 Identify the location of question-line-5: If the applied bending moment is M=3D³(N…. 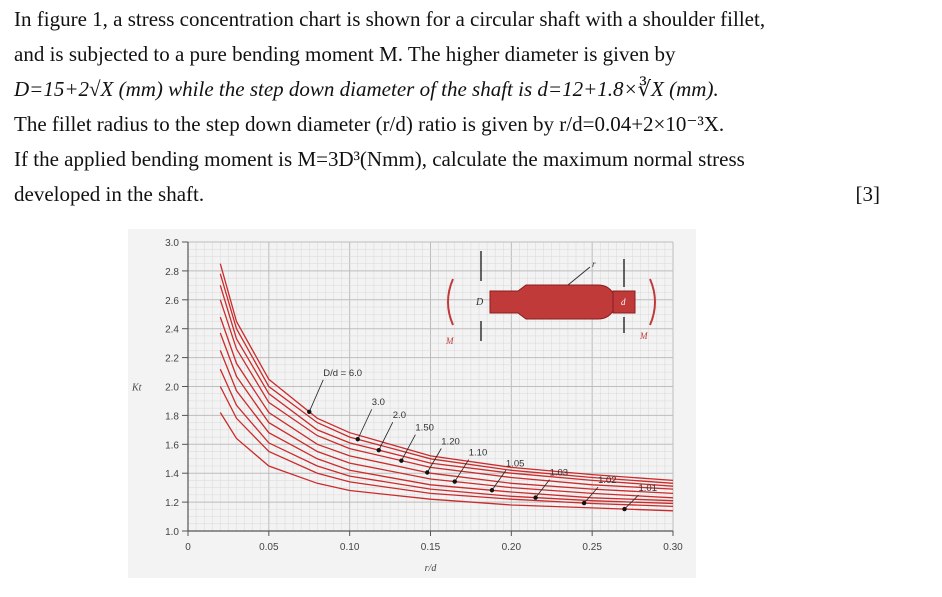
(447, 159).